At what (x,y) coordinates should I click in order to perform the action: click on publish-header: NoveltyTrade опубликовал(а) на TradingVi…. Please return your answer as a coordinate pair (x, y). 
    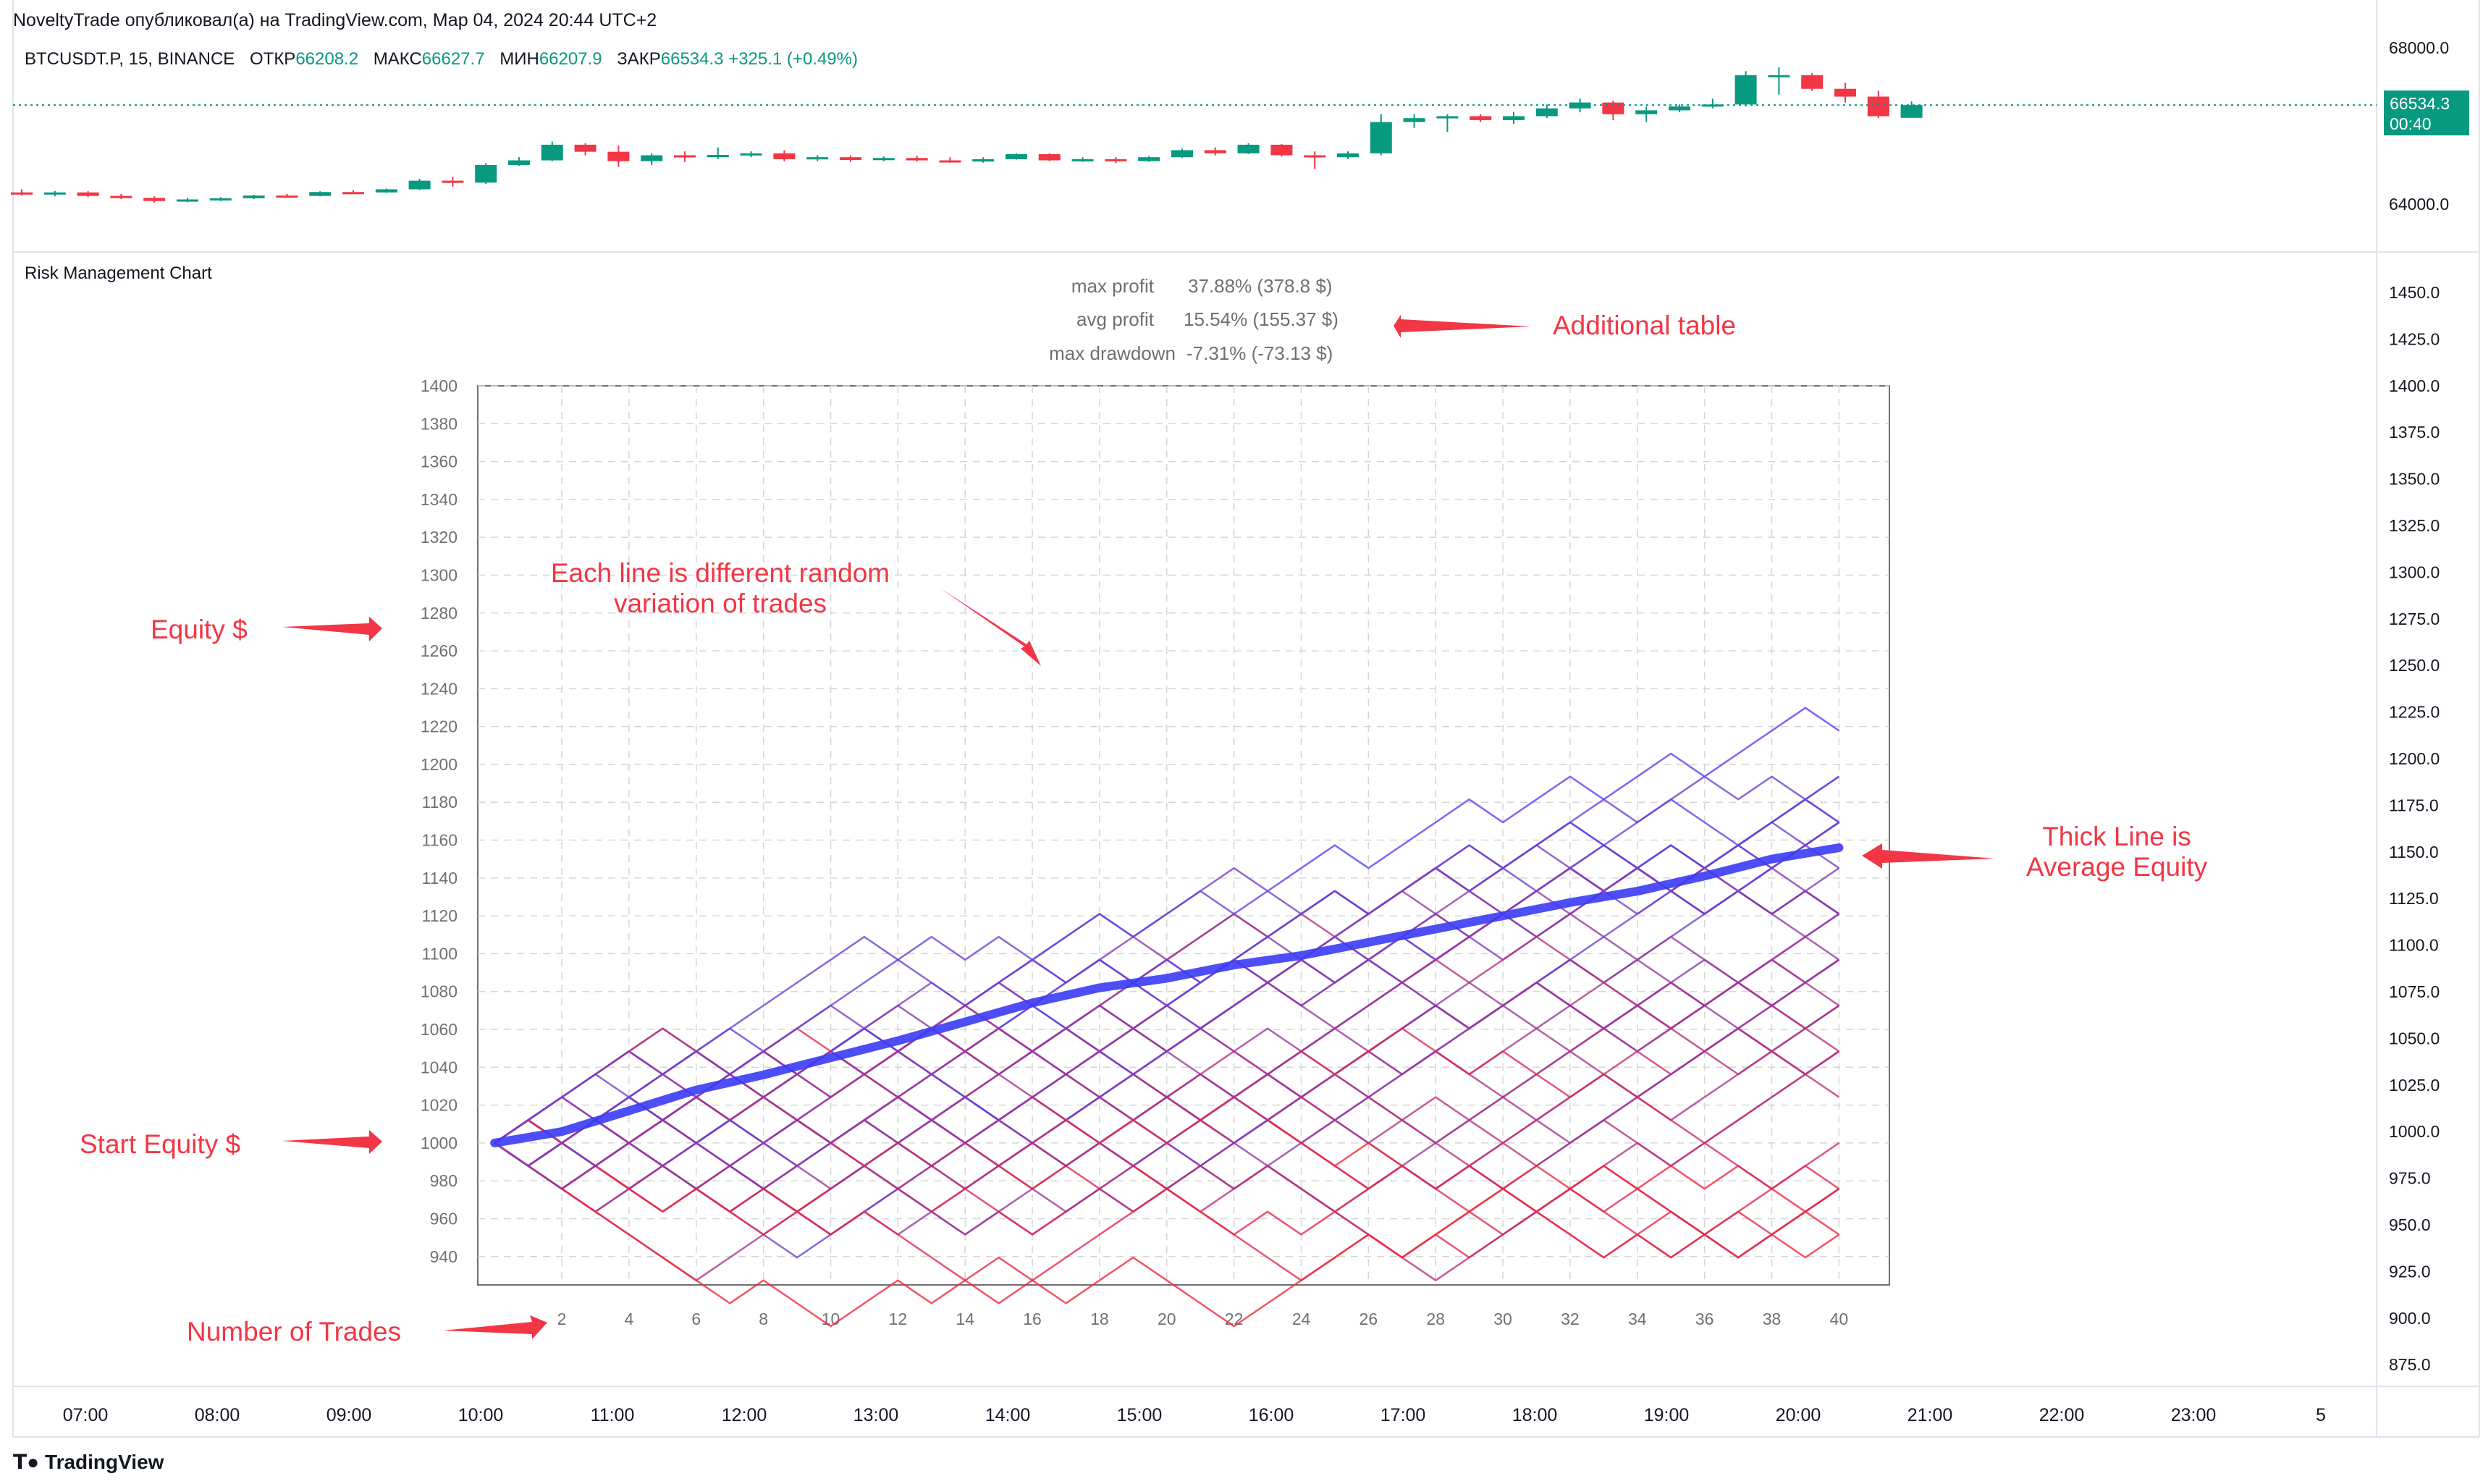
    Looking at the image, I should click on (335, 20).